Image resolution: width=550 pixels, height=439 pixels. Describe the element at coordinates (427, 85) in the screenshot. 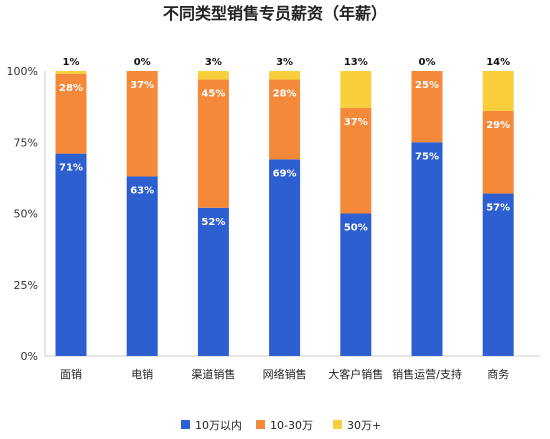

I see `data-label: 25%` at that location.